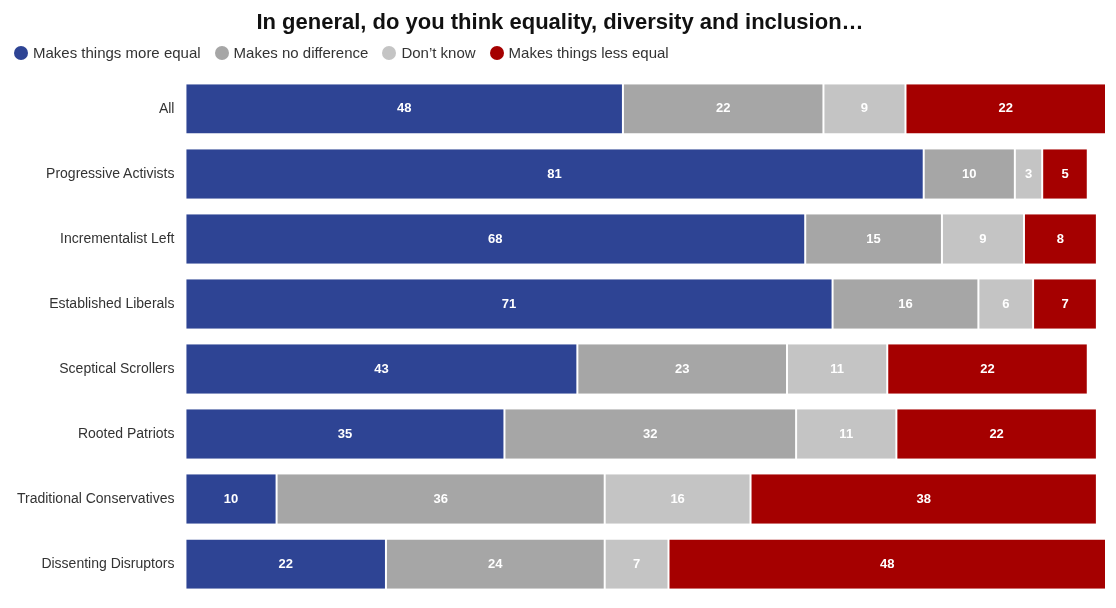 This screenshot has height=608, width=1116. What do you see at coordinates (650, 433) in the screenshot?
I see `data-label: 32` at bounding box center [650, 433].